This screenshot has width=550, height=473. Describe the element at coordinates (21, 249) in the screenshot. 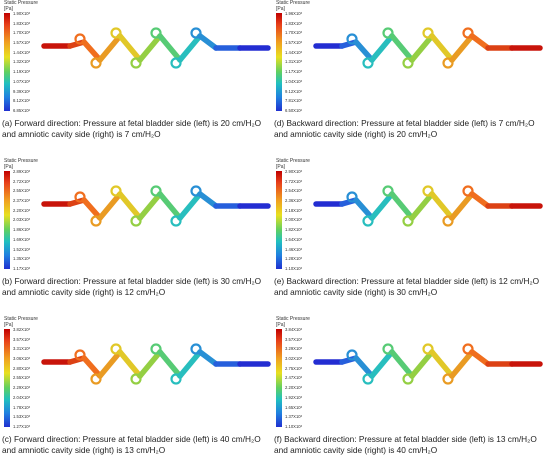

I see `colorbar-tick-label: 1.52X10³` at that location.